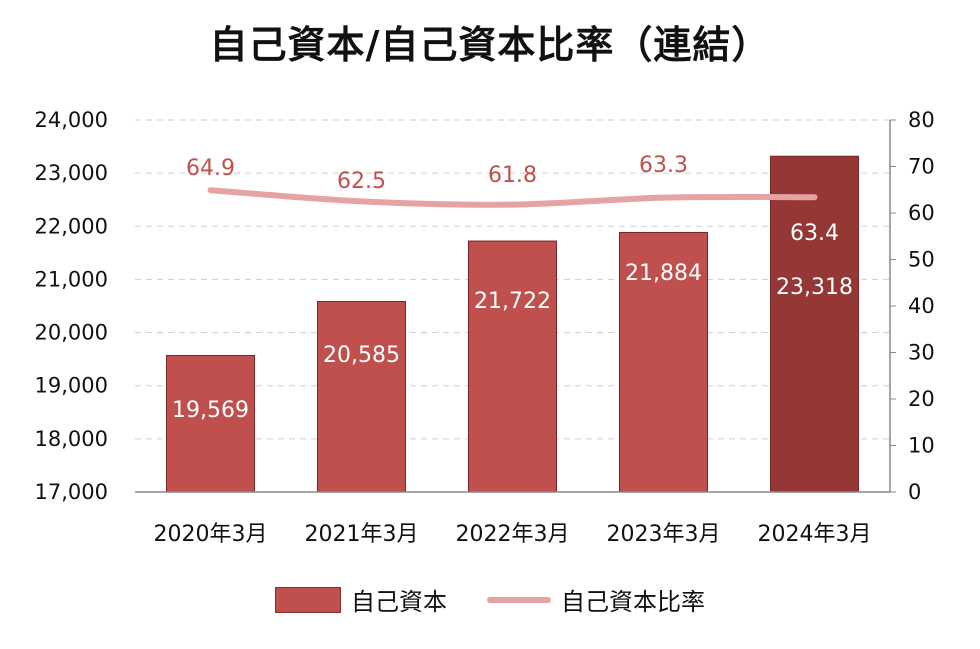 This screenshot has height=649, width=980. What do you see at coordinates (921, 399) in the screenshot?
I see `y-right-tick-label: 20` at bounding box center [921, 399].